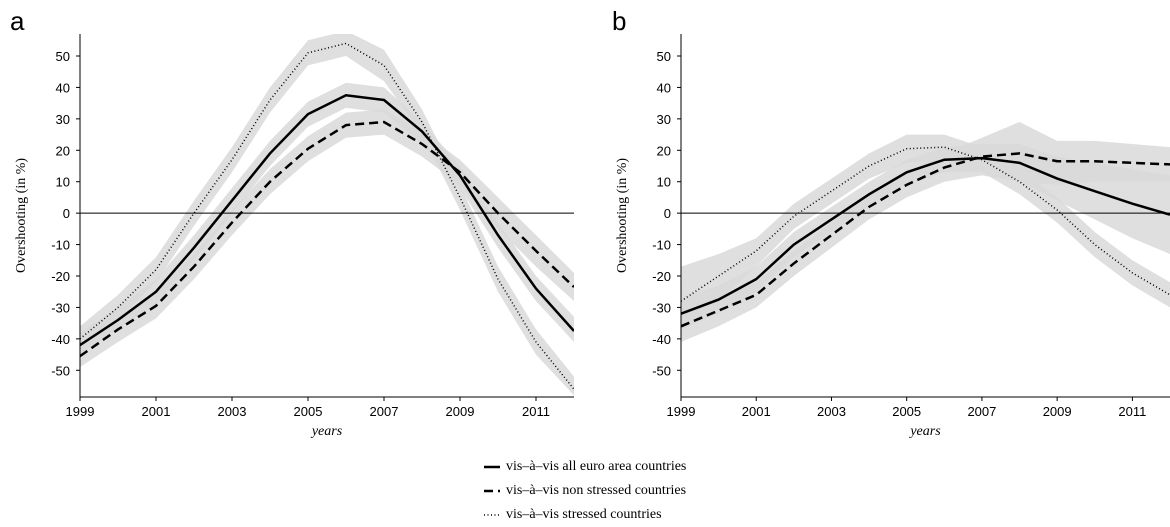  Describe the element at coordinates (596, 490) in the screenshot. I see `legend-label: vis–à–vis non stressed countries` at that location.